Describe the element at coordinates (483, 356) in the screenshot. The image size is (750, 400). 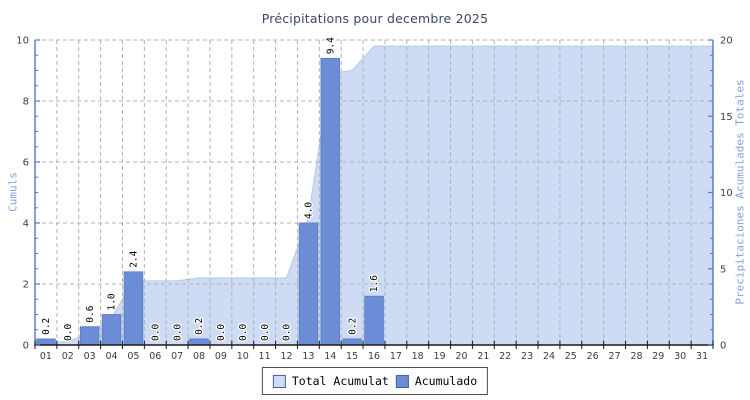
I see `x-tick-label: 21` at that location.